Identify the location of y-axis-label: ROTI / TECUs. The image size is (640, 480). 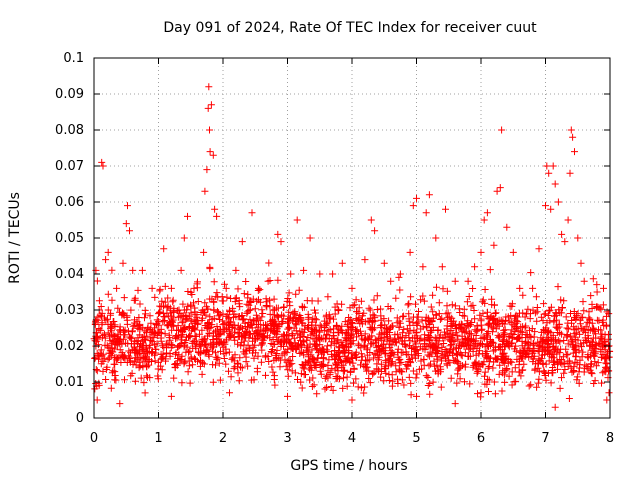
(15, 238).